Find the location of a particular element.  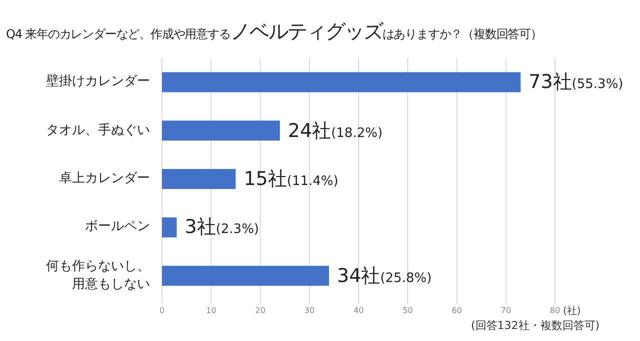

xtick: 40 is located at coordinates (359, 310).